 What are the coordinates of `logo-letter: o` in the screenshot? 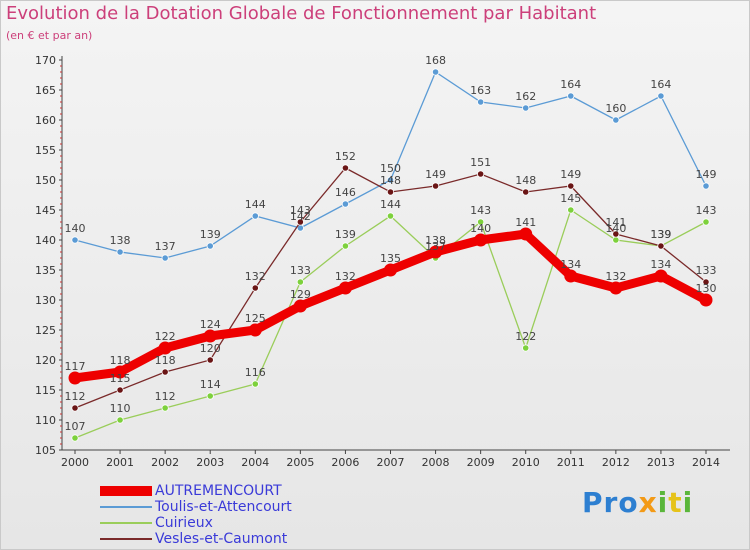 It's located at (628, 502).